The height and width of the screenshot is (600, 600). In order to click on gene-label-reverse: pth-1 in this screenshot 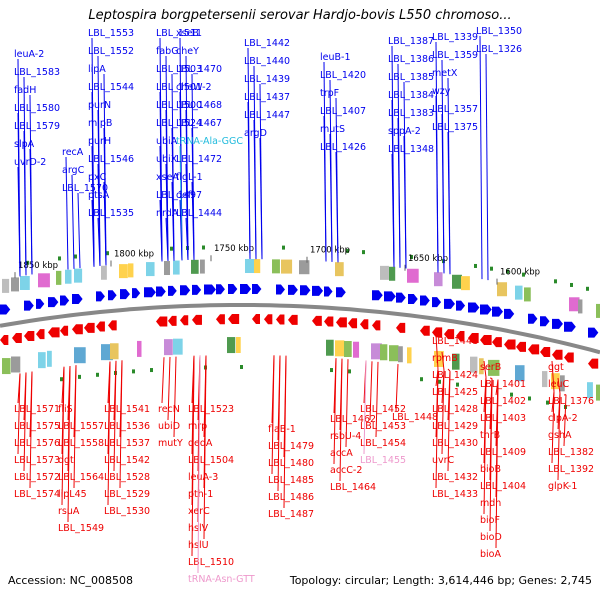, I will do `click(200, 494)`.